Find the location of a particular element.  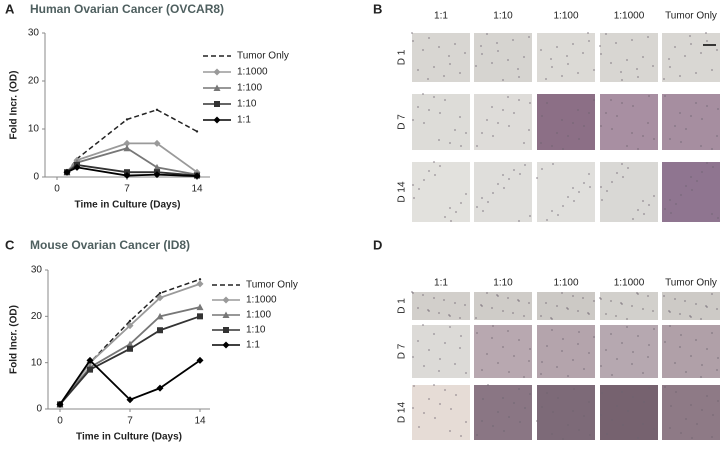

x-tick-label: 0 is located at coordinates (57, 189).